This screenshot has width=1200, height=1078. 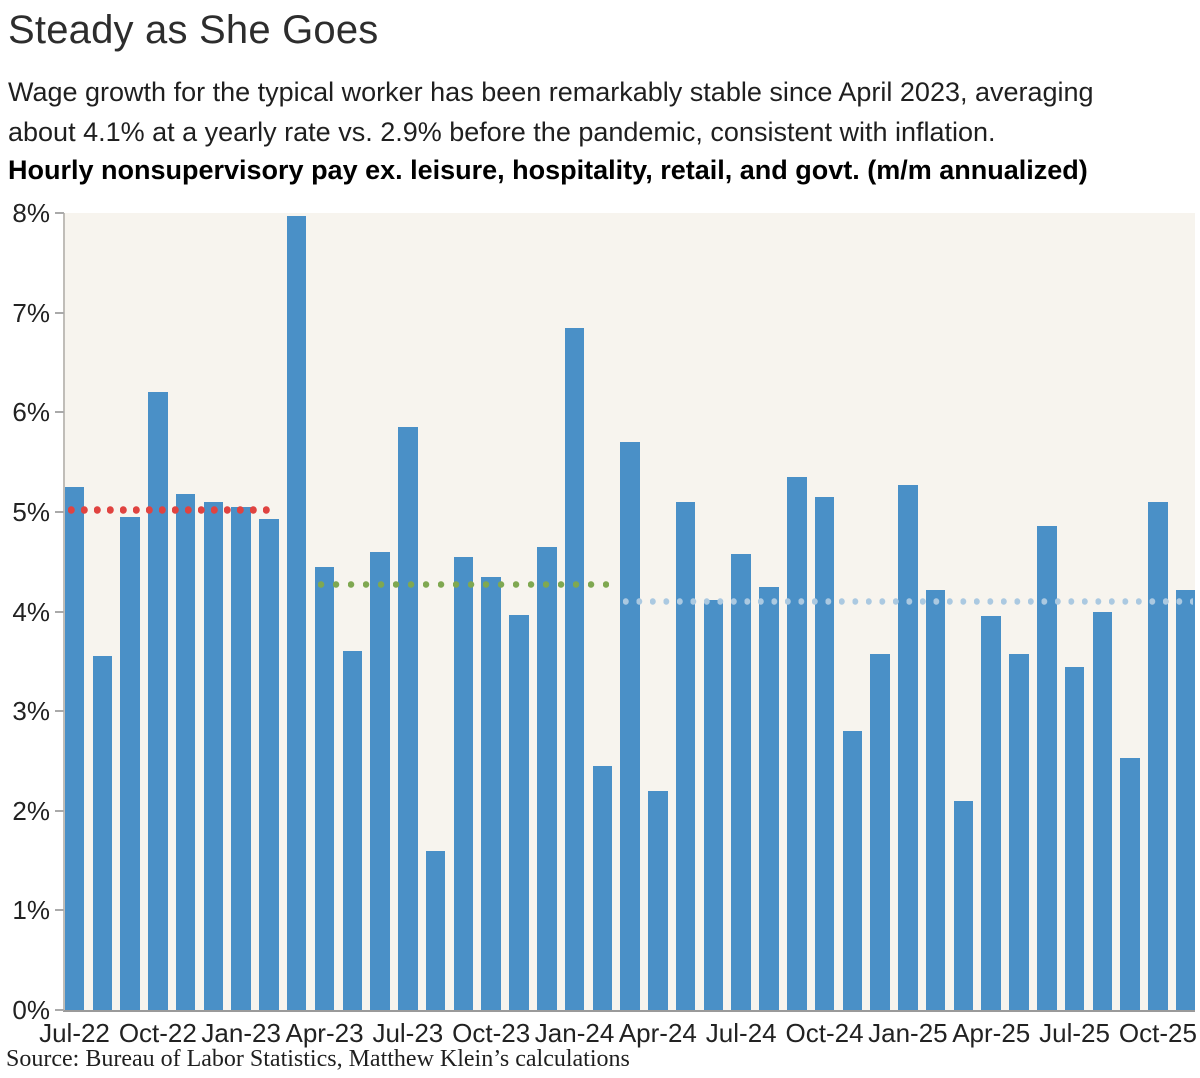 What do you see at coordinates (324, 1033) in the screenshot?
I see `x-label-Apr-23: Apr-23` at bounding box center [324, 1033].